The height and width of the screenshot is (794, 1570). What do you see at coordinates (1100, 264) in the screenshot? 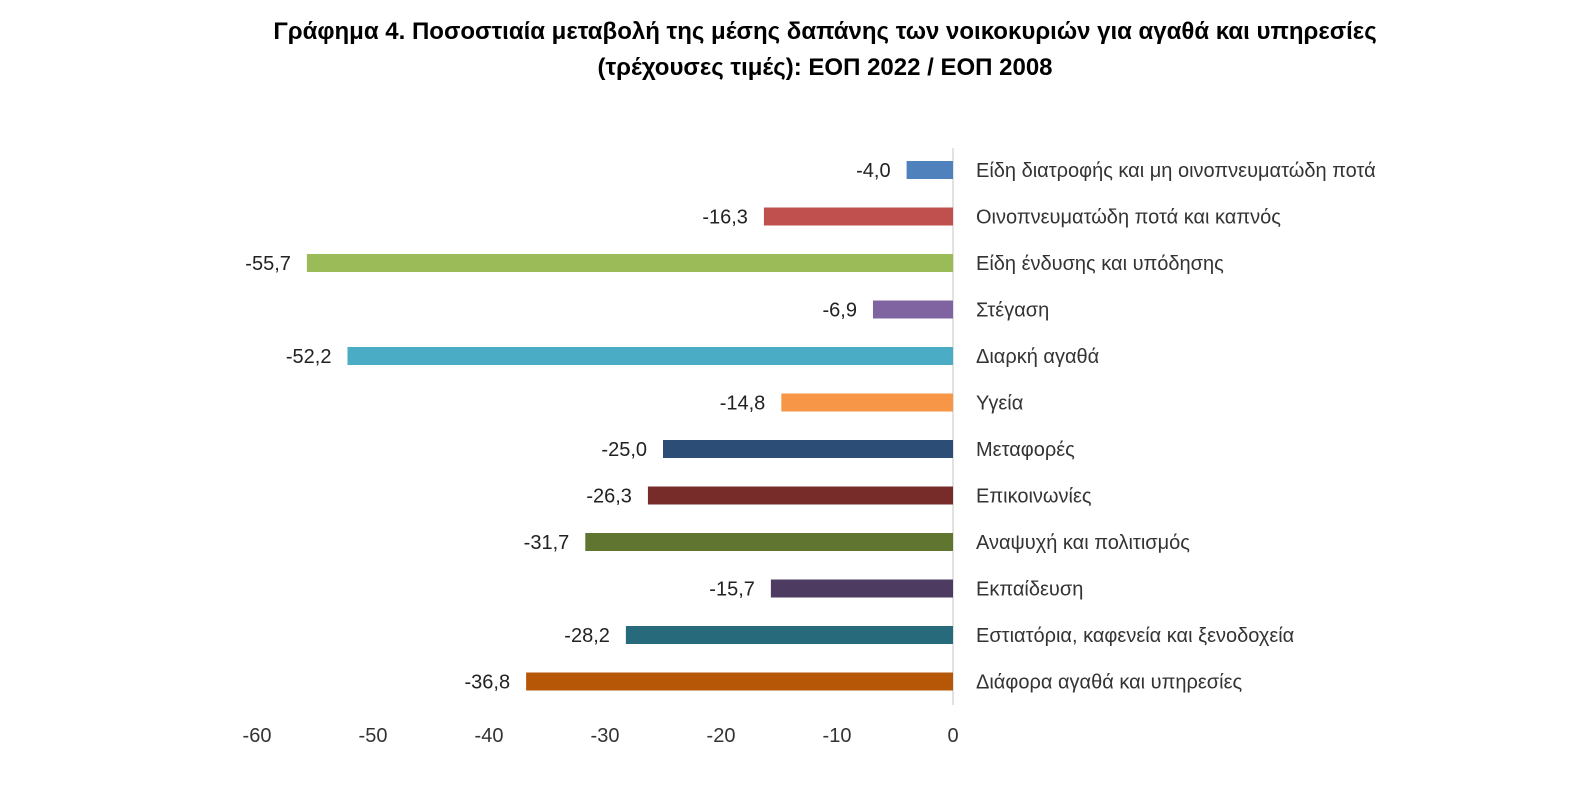
I see `category-label: Είδη ένδυσης και υπόδησης` at bounding box center [1100, 264].